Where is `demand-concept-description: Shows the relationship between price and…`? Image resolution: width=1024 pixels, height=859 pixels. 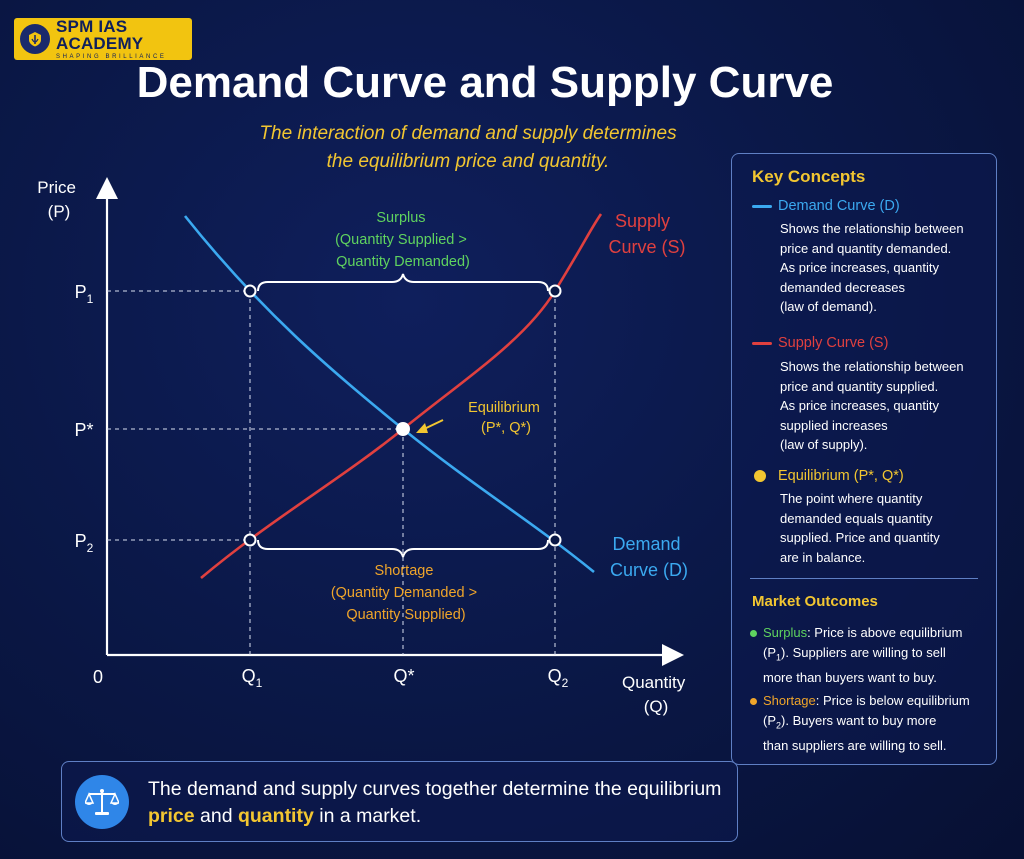 demand-concept-description: Shows the relationship between price and… is located at coordinates (885, 268).